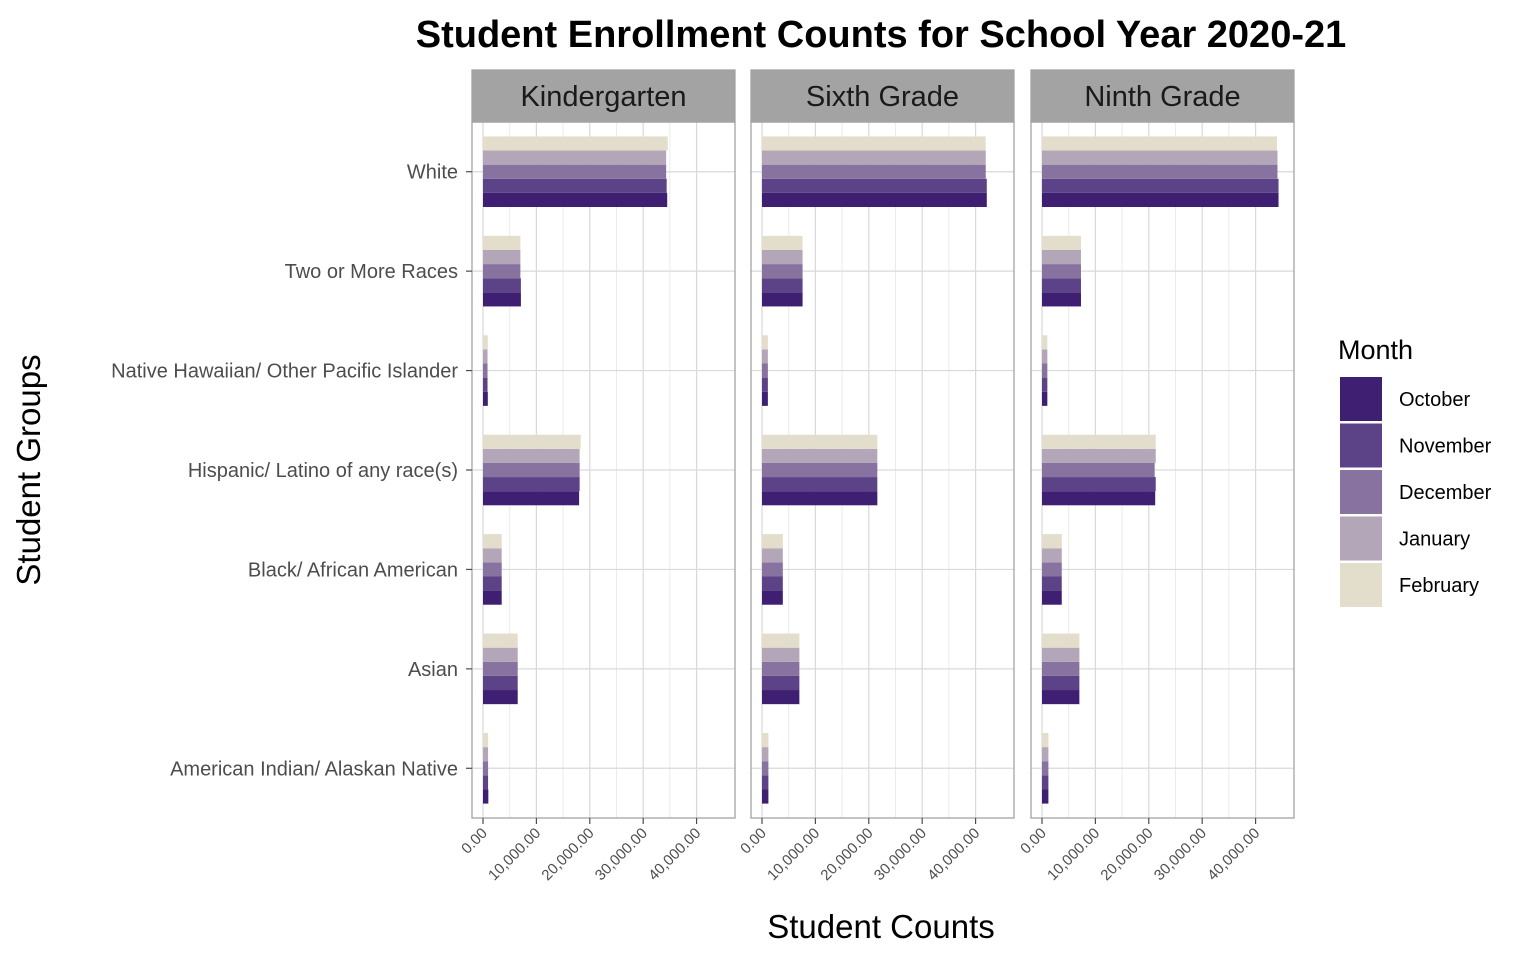  What do you see at coordinates (874, 171) in the screenshot?
I see `bar-sixth-grade-white-december` at bounding box center [874, 171].